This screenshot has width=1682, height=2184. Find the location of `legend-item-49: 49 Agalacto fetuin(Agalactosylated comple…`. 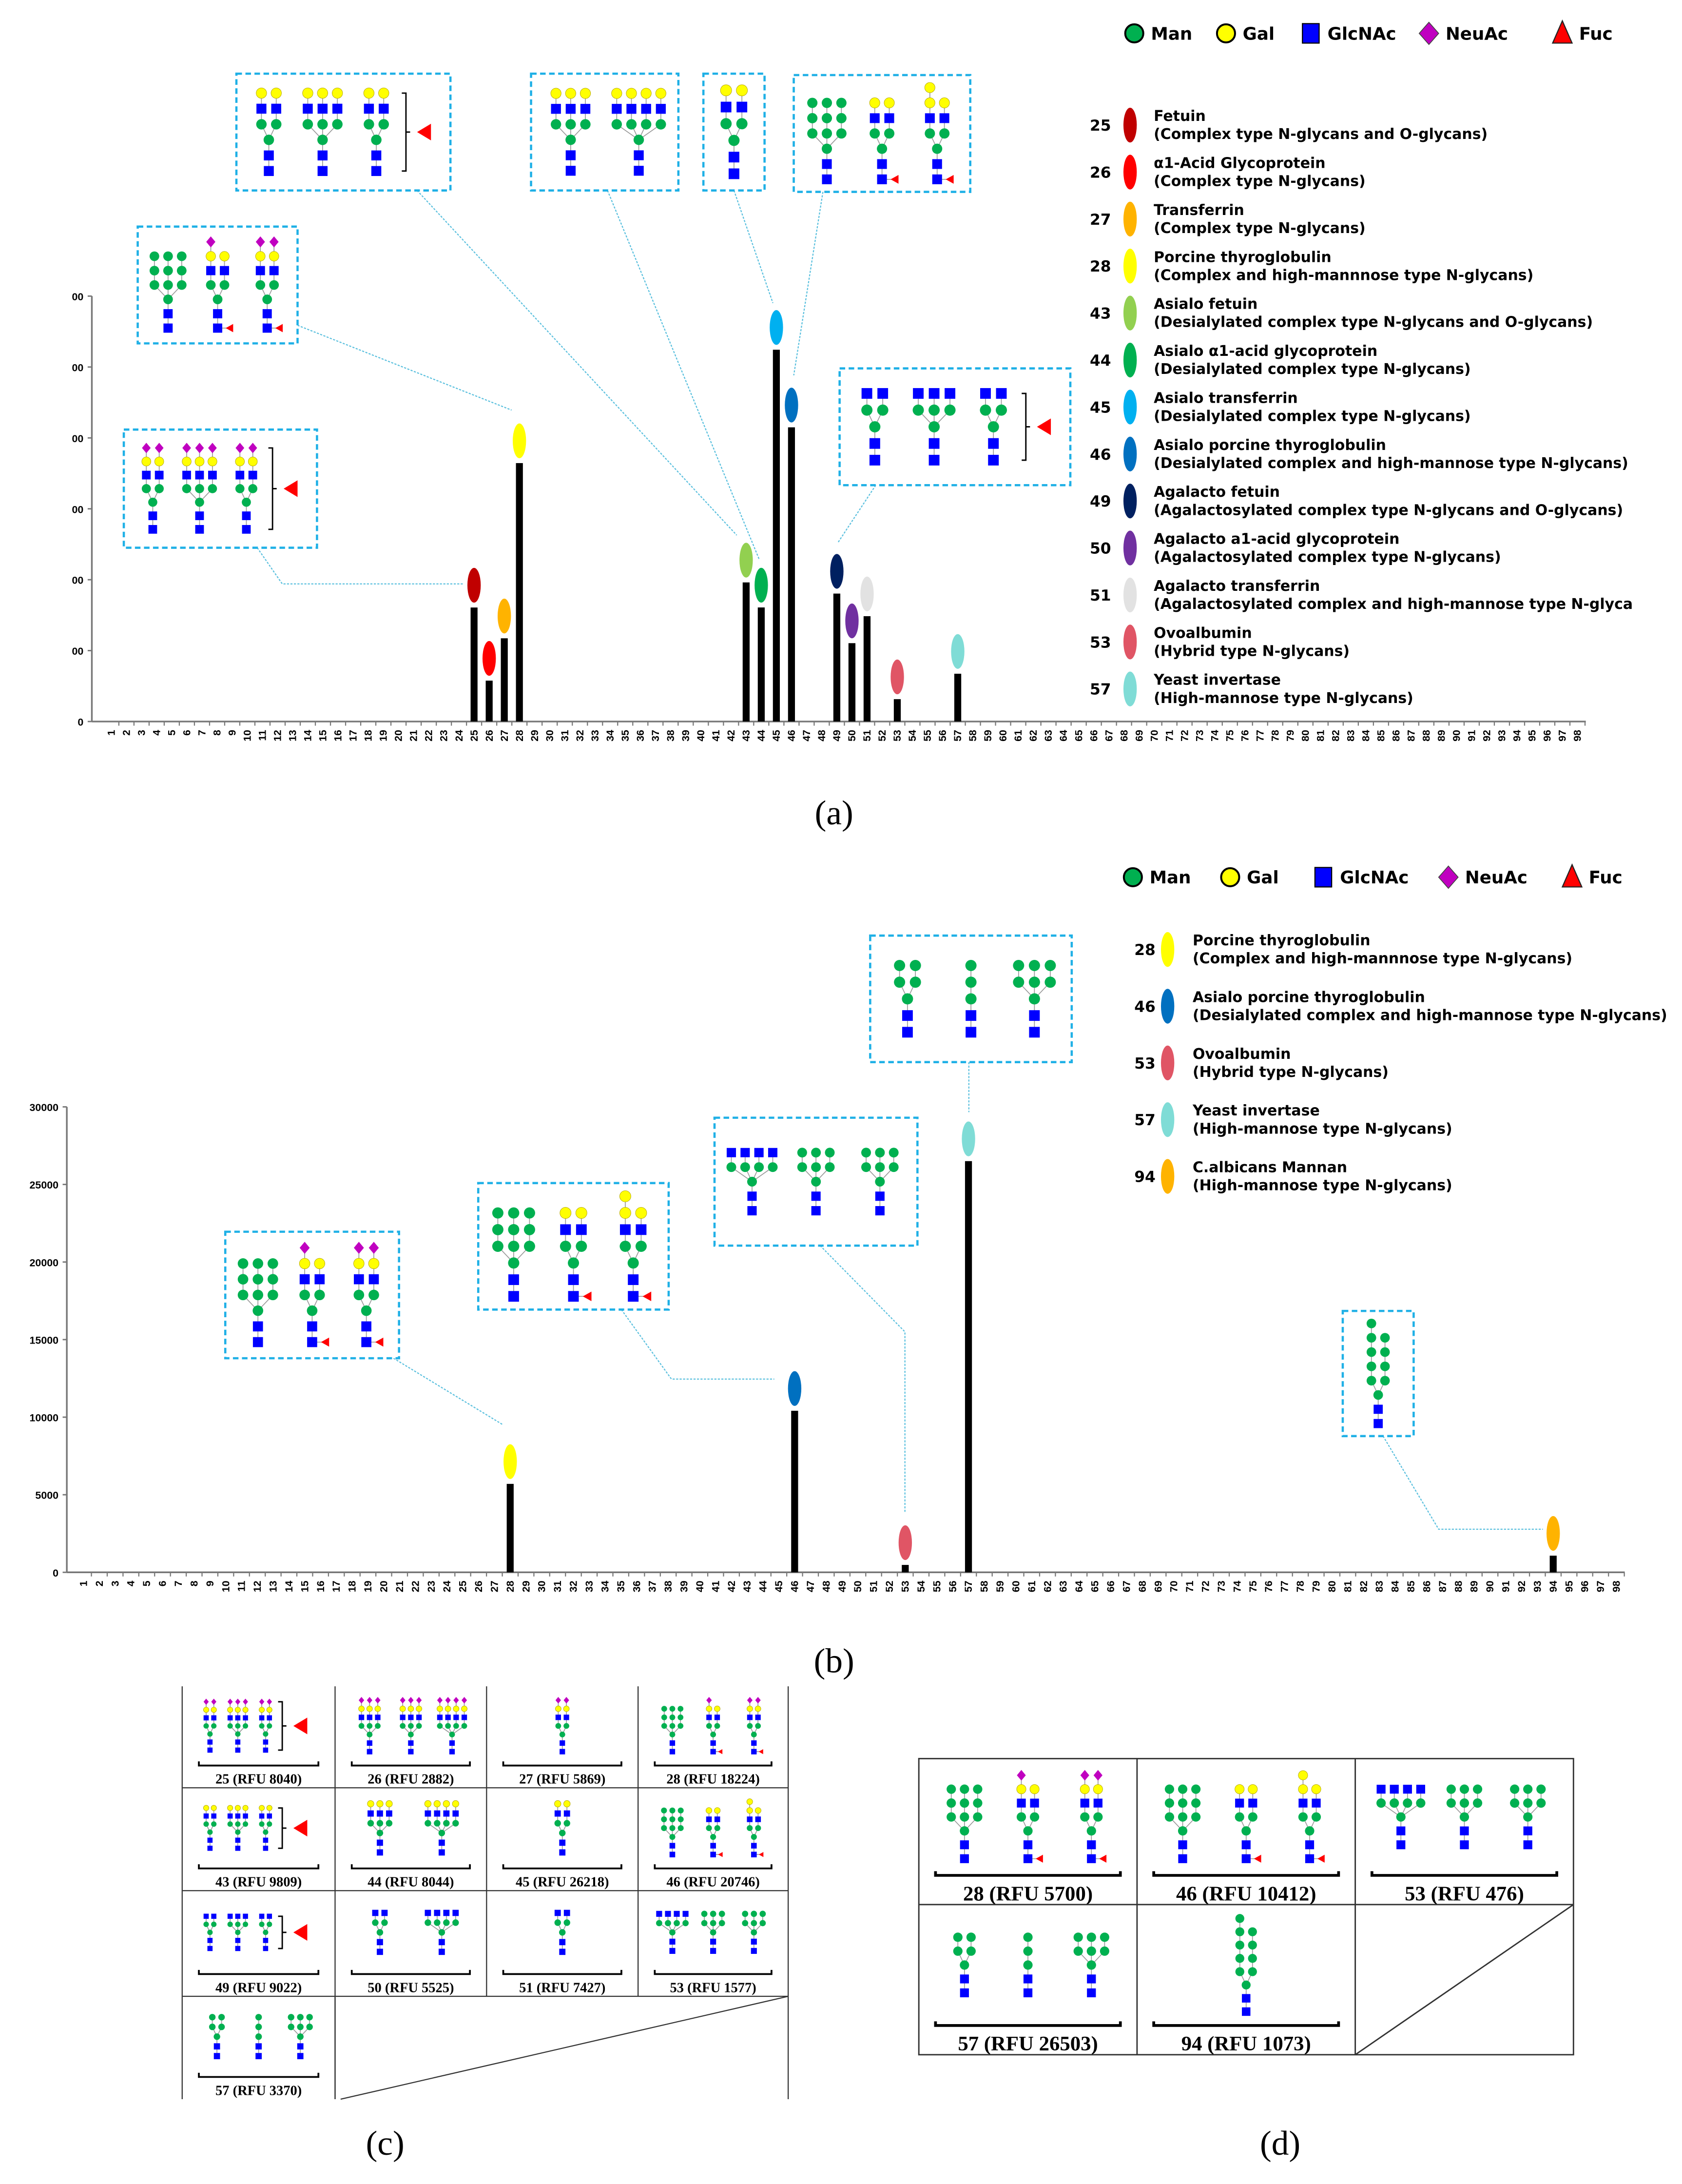

legend-item-49: 49 Agalacto fetuin(Agalactosylated comple… is located at coordinates (1356, 501).